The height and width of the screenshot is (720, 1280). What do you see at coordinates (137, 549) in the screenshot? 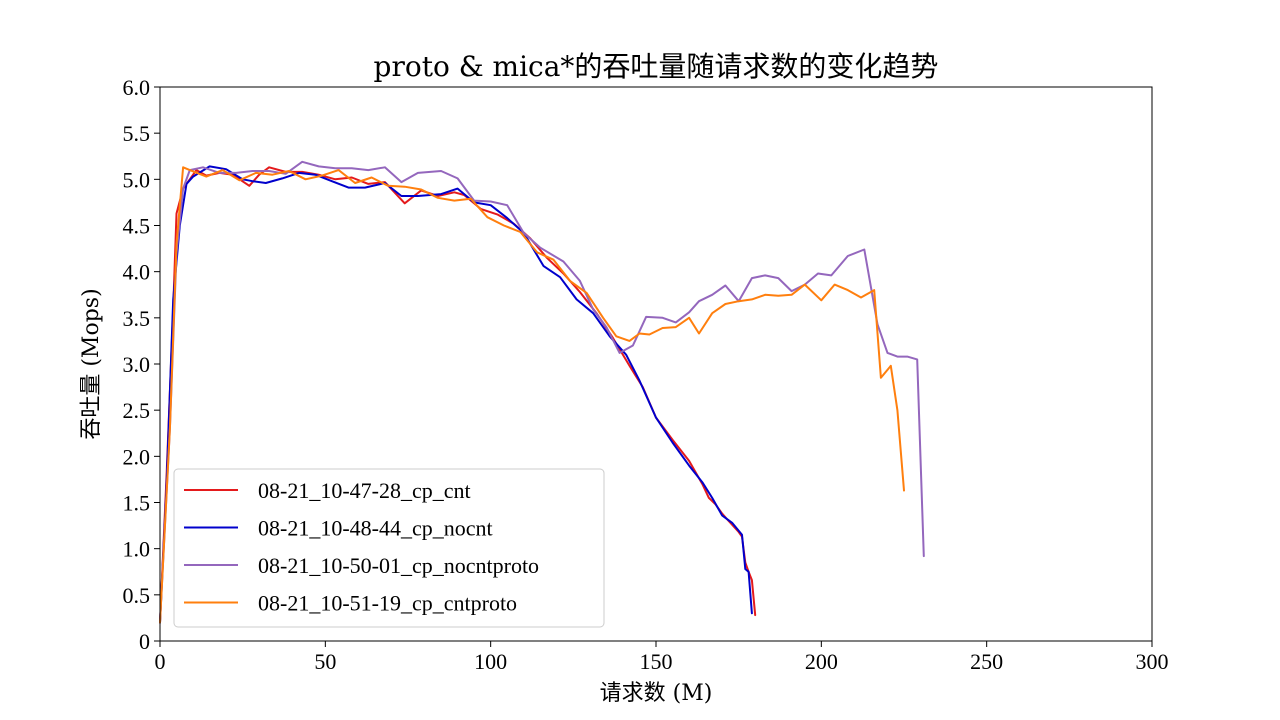
I see `y-tick-label: 1.0` at bounding box center [137, 549].